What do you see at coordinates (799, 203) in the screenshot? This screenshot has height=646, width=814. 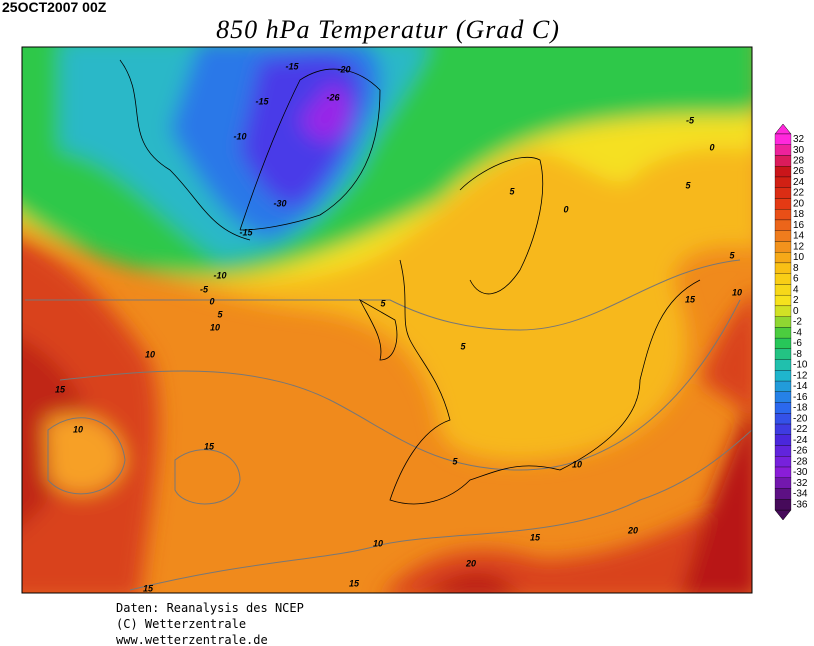 I see `colorbar-label: 20` at bounding box center [799, 203].